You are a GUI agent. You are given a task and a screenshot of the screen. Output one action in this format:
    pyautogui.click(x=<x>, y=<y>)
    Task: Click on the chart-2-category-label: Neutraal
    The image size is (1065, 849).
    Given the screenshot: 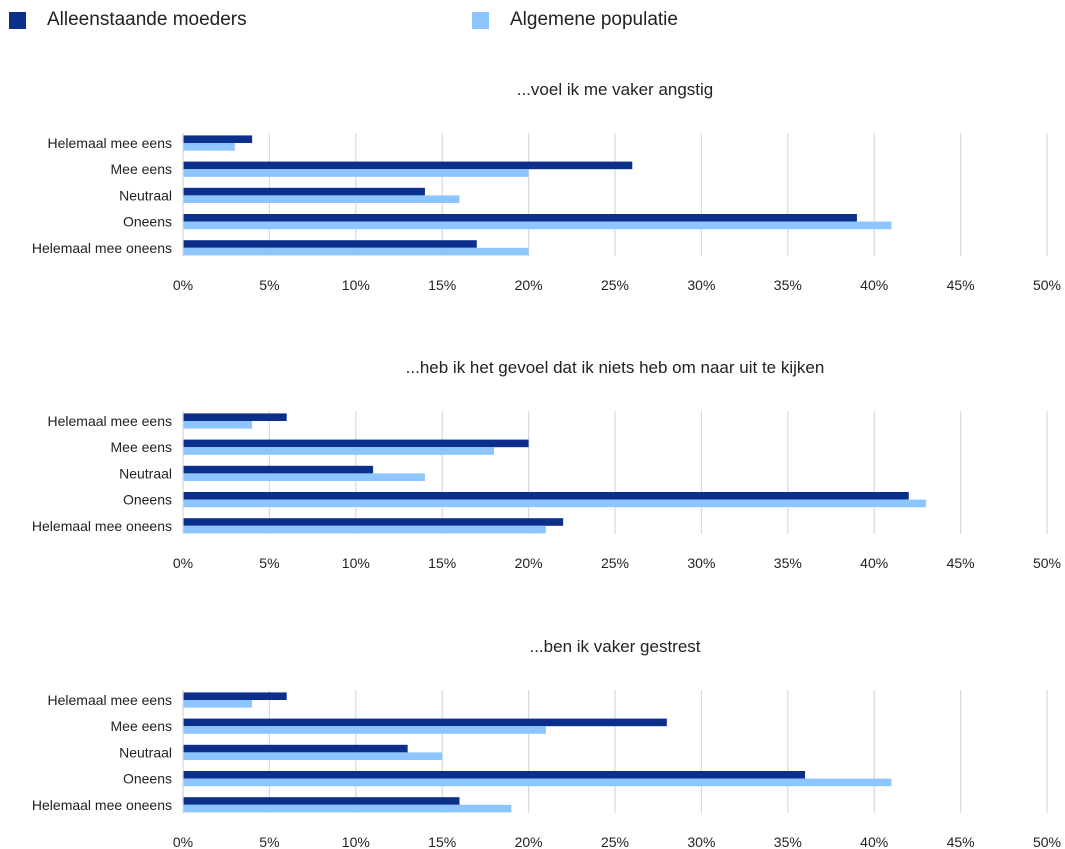 What is the action you would take?
    pyautogui.click(x=145, y=473)
    